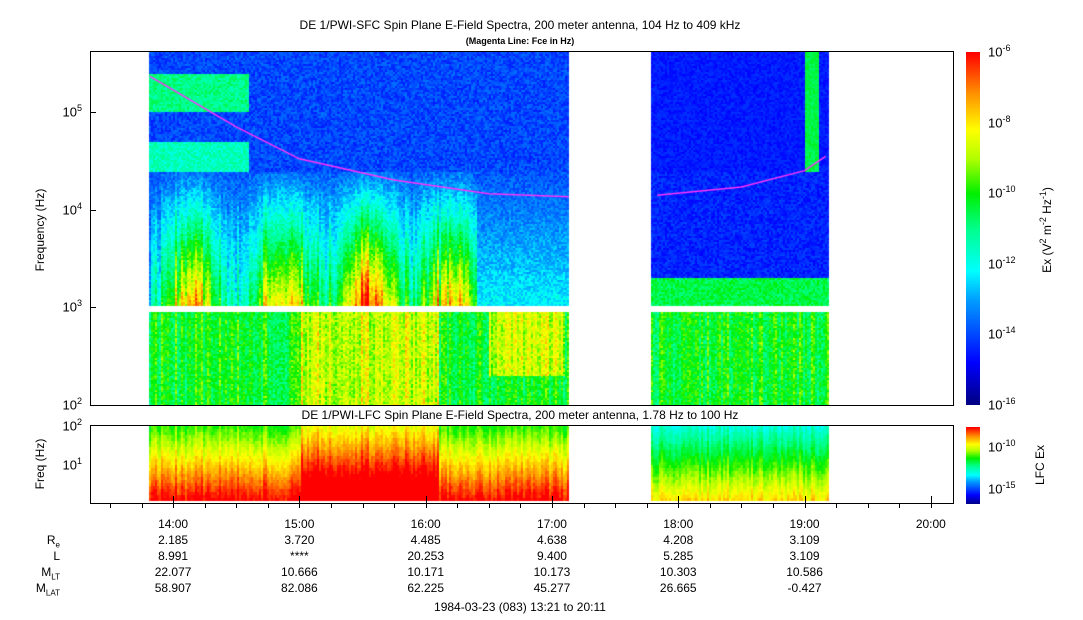 This screenshot has width=1083, height=620. Describe the element at coordinates (1046, 230) in the screenshot. I see `sfc-colorbar-label: Ex (V2 m-2 Hz-1)` at that location.